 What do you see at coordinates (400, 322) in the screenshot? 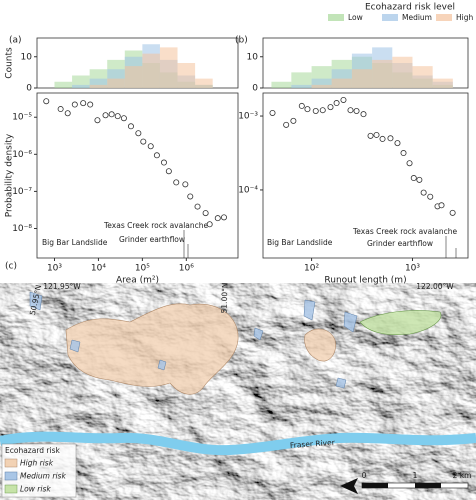
I see `low-risk-area` at bounding box center [400, 322].